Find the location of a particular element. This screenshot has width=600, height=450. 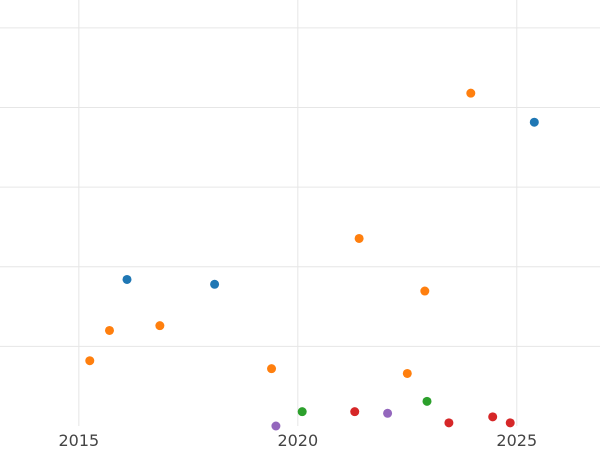

x-tick-label: 2025 is located at coordinates (516, 440).